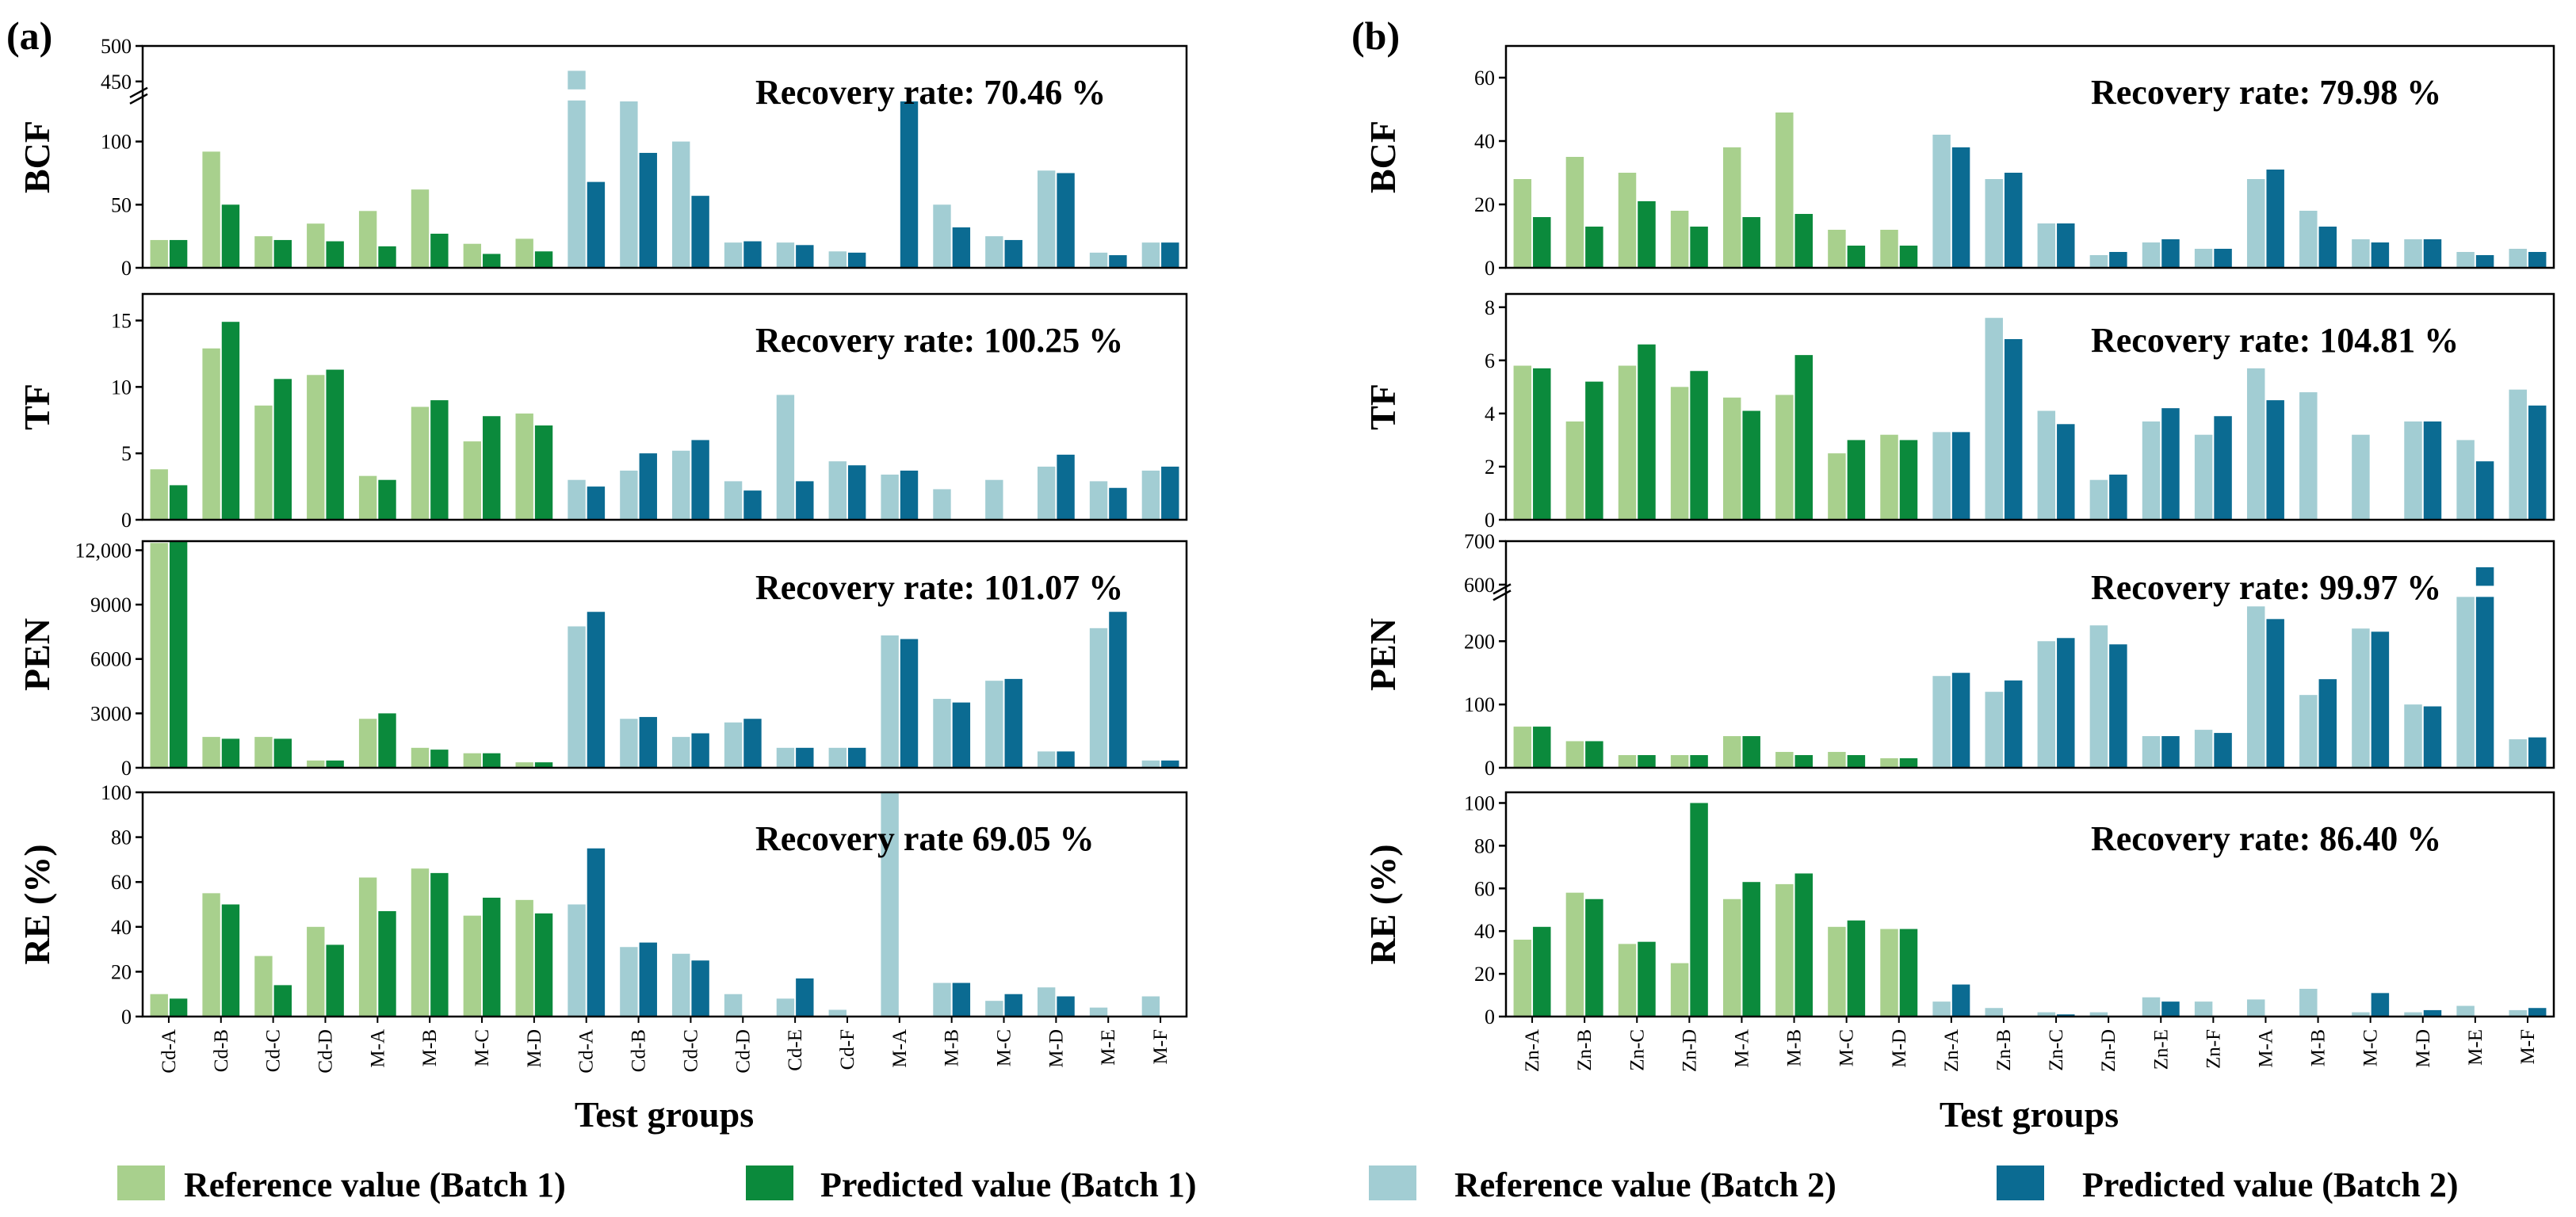 The height and width of the screenshot is (1217, 2576). I want to click on category-label-a-5: M-B, so click(430, 1047).